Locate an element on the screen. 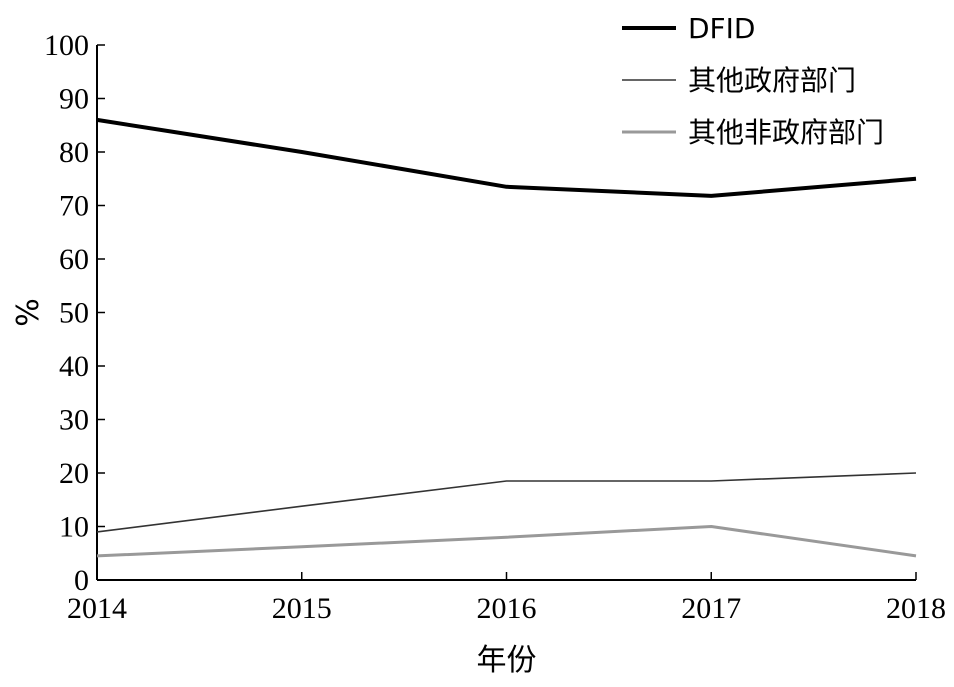 The width and height of the screenshot is (954, 687). y-tick-label: 100 is located at coordinates (66, 45).